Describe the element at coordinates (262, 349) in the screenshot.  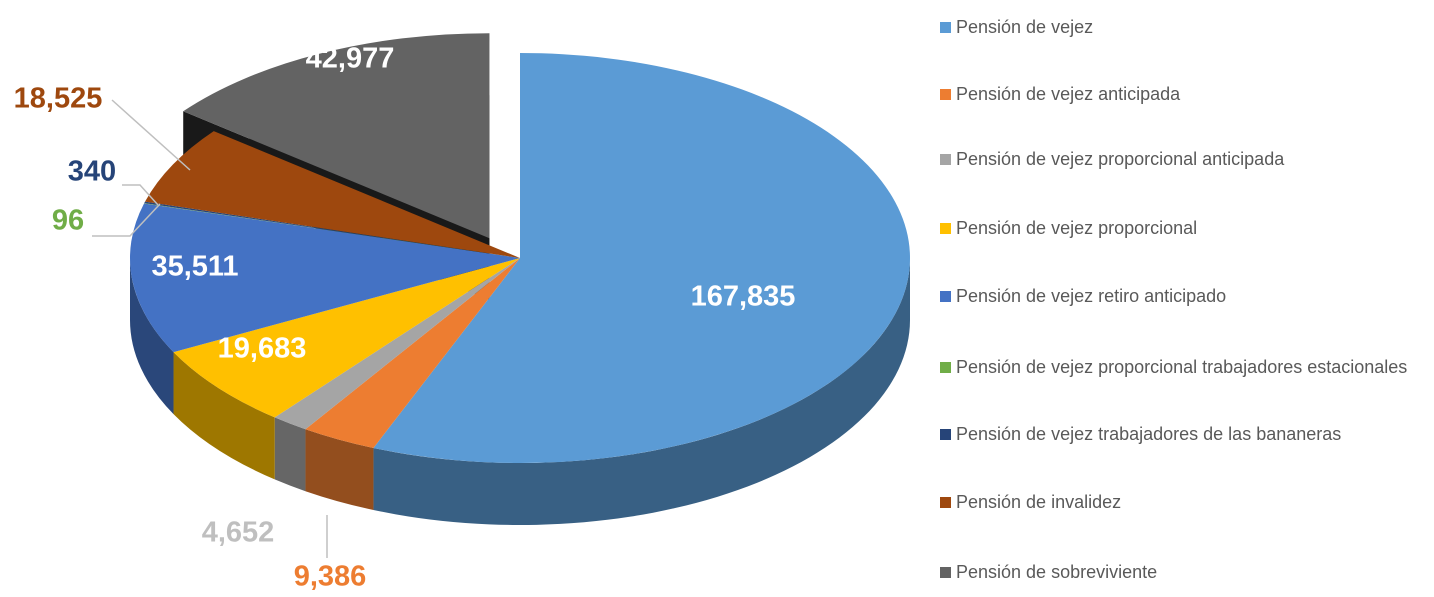
I see `data-label: 19,683` at that location.